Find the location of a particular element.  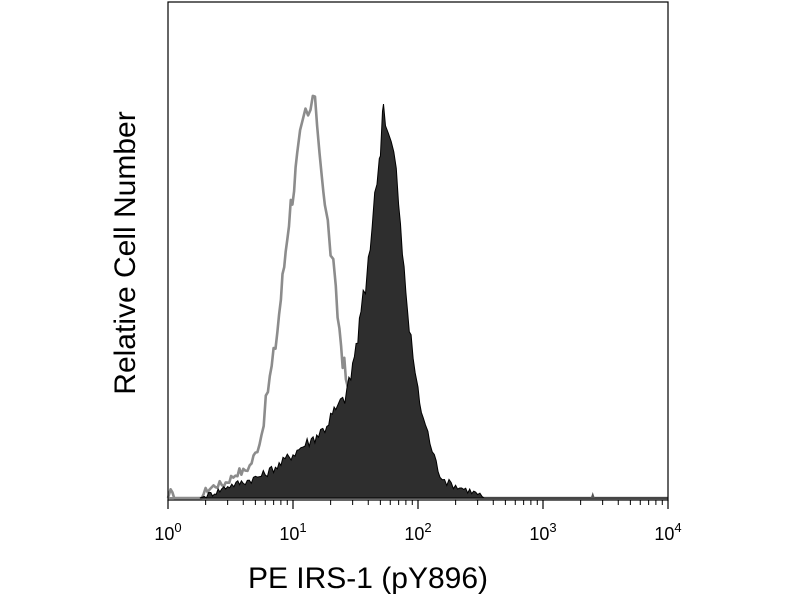

x-axis-ticks is located at coordinates (418, 504).